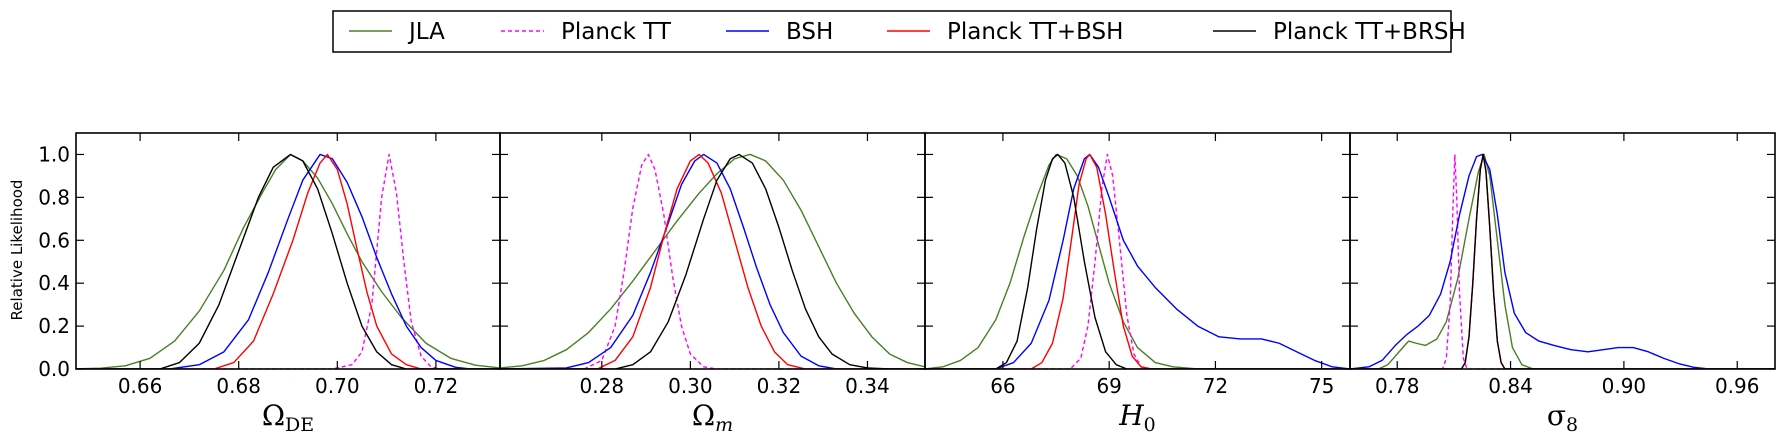 This screenshot has width=1783, height=438. Describe the element at coordinates (436, 386) in the screenshot. I see `x-tick-label: 0.72` at that location.